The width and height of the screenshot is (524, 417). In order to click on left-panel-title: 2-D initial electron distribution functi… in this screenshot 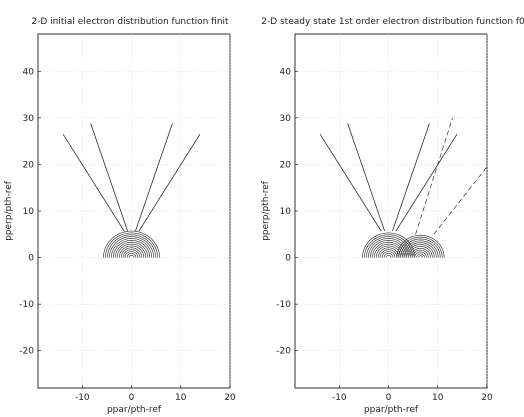, I will do `click(130, 22)`.